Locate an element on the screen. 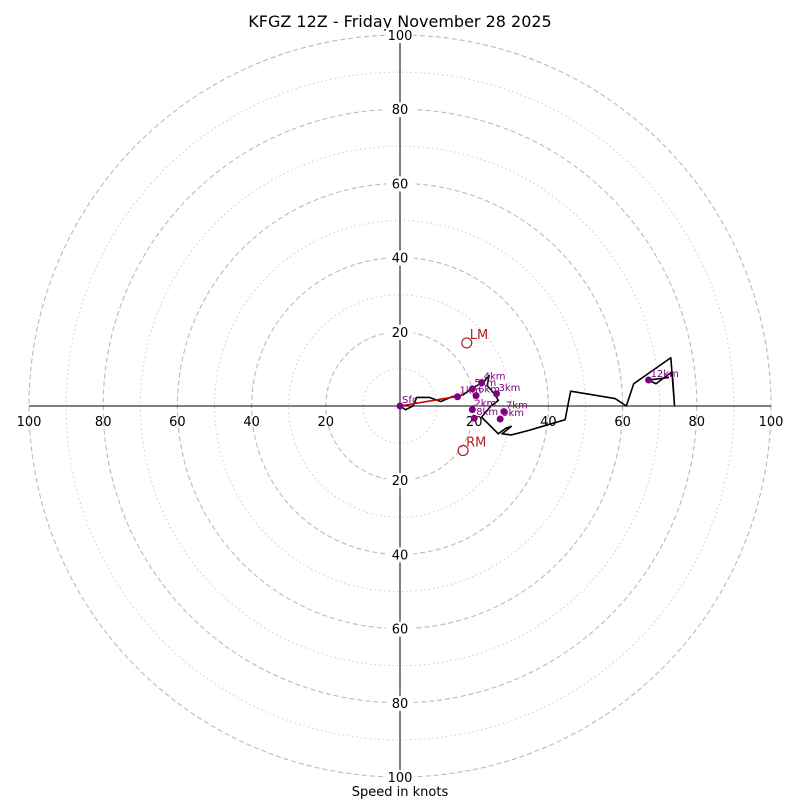 Image resolution: width=800 pixels, height=800 pixels. y-tick-neg-40: 40 is located at coordinates (400, 555).